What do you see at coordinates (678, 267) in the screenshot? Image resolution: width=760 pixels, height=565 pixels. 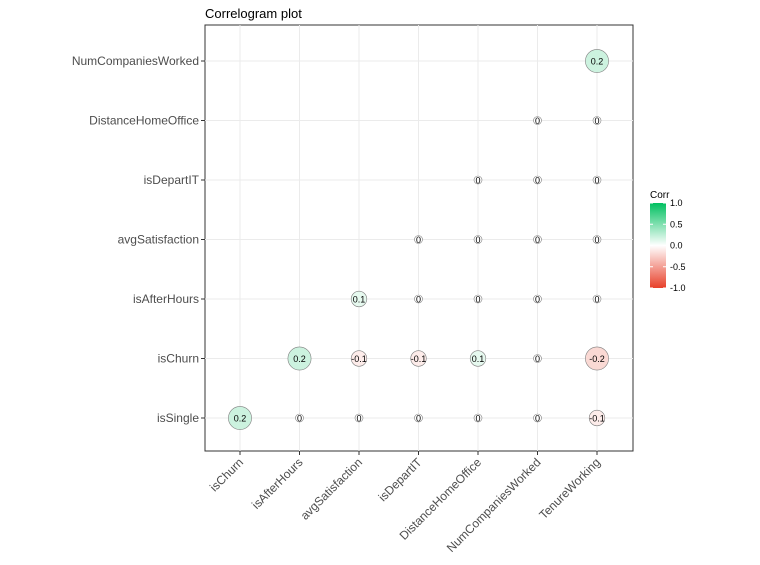 I see `legend-tick-label: -0.5` at bounding box center [678, 267].